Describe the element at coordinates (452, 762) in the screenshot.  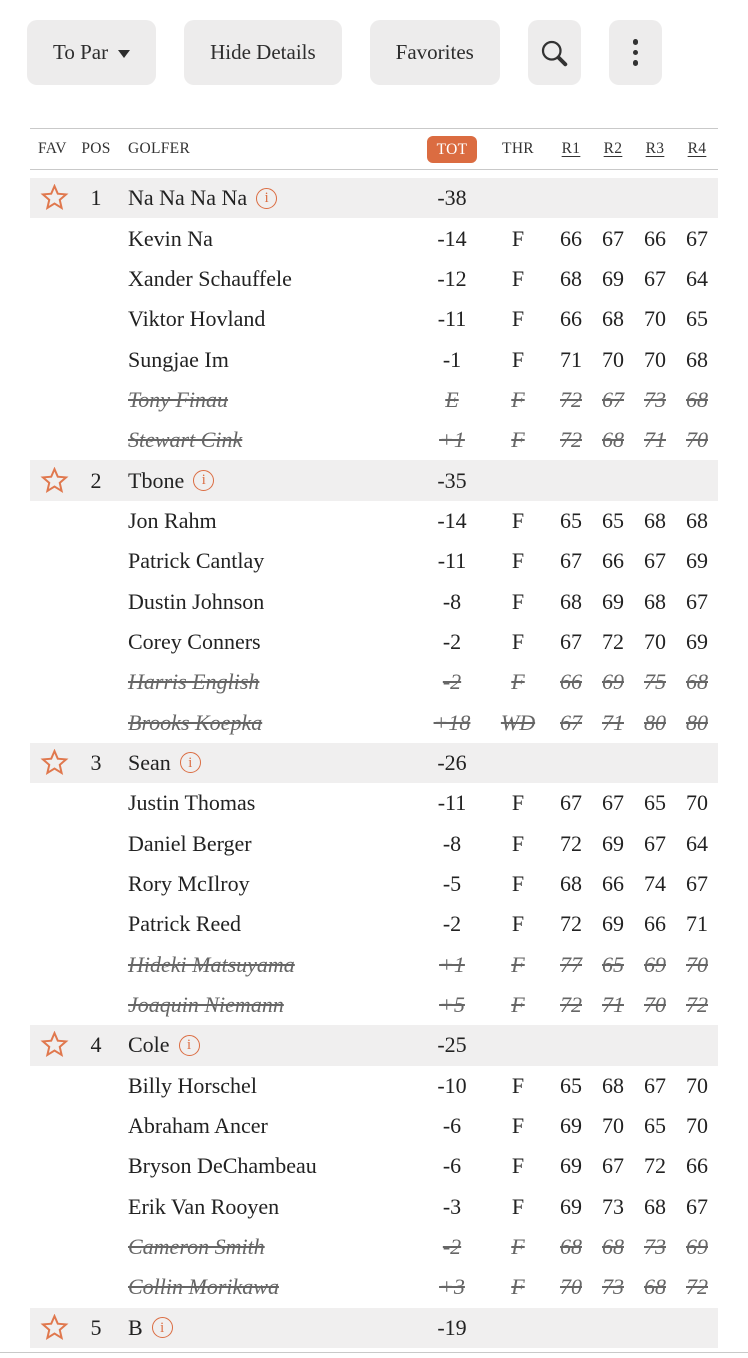
I see `team-total-score: -26` at that location.